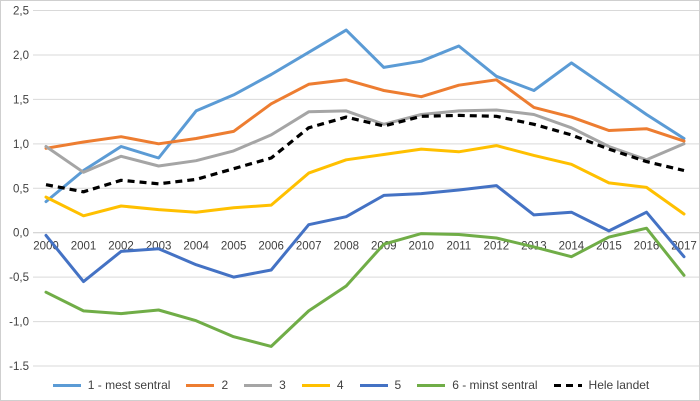  What do you see at coordinates (458, 247) in the screenshot?
I see `x-axis-tick-label: 2011` at bounding box center [458, 247].